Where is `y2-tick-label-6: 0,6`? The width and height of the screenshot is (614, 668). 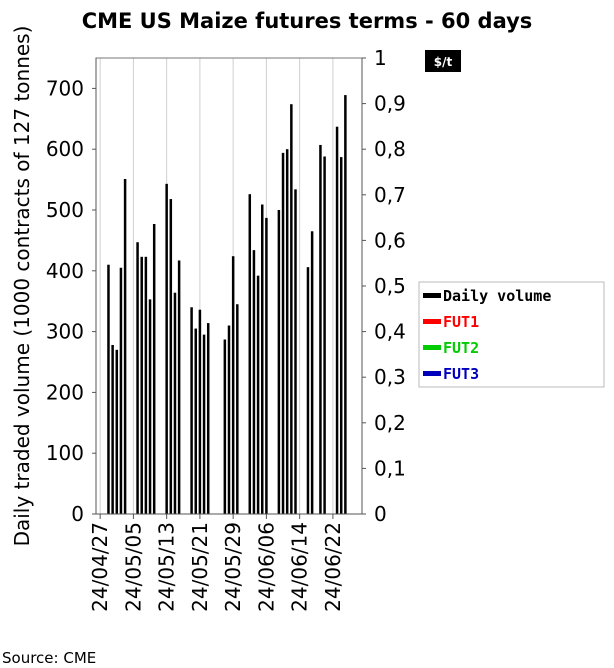
y2-tick-label-6: 0,6 is located at coordinates (390, 240).